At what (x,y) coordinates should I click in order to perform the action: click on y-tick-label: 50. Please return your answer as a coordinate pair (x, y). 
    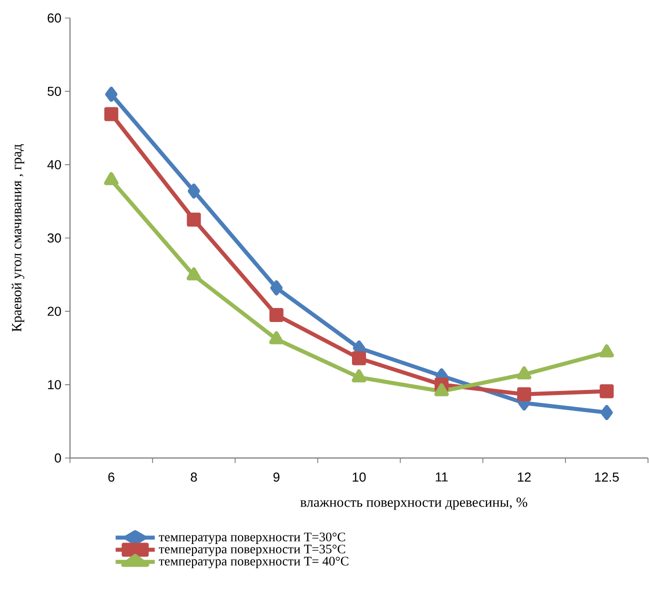
    Looking at the image, I should click on (54, 91).